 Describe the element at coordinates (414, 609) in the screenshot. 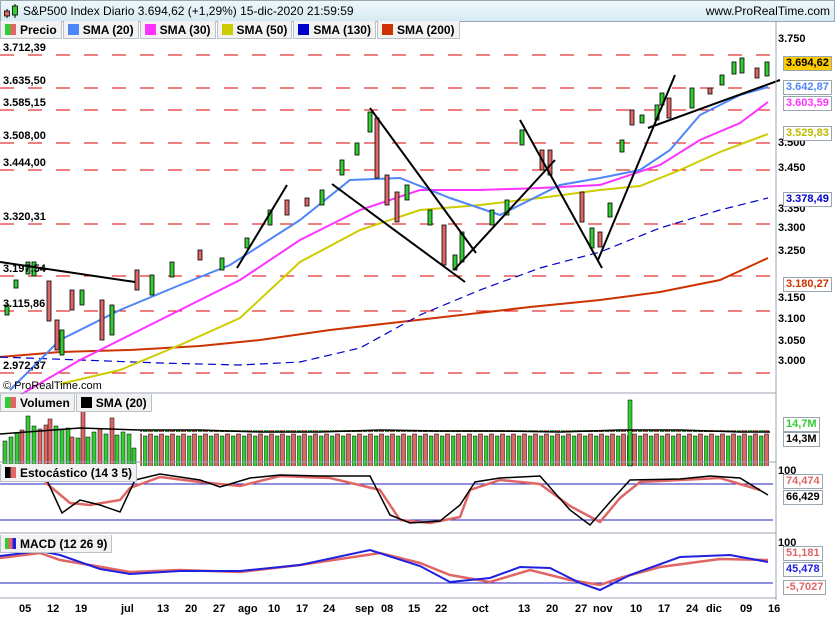

I see `x-tick: 15` at that location.